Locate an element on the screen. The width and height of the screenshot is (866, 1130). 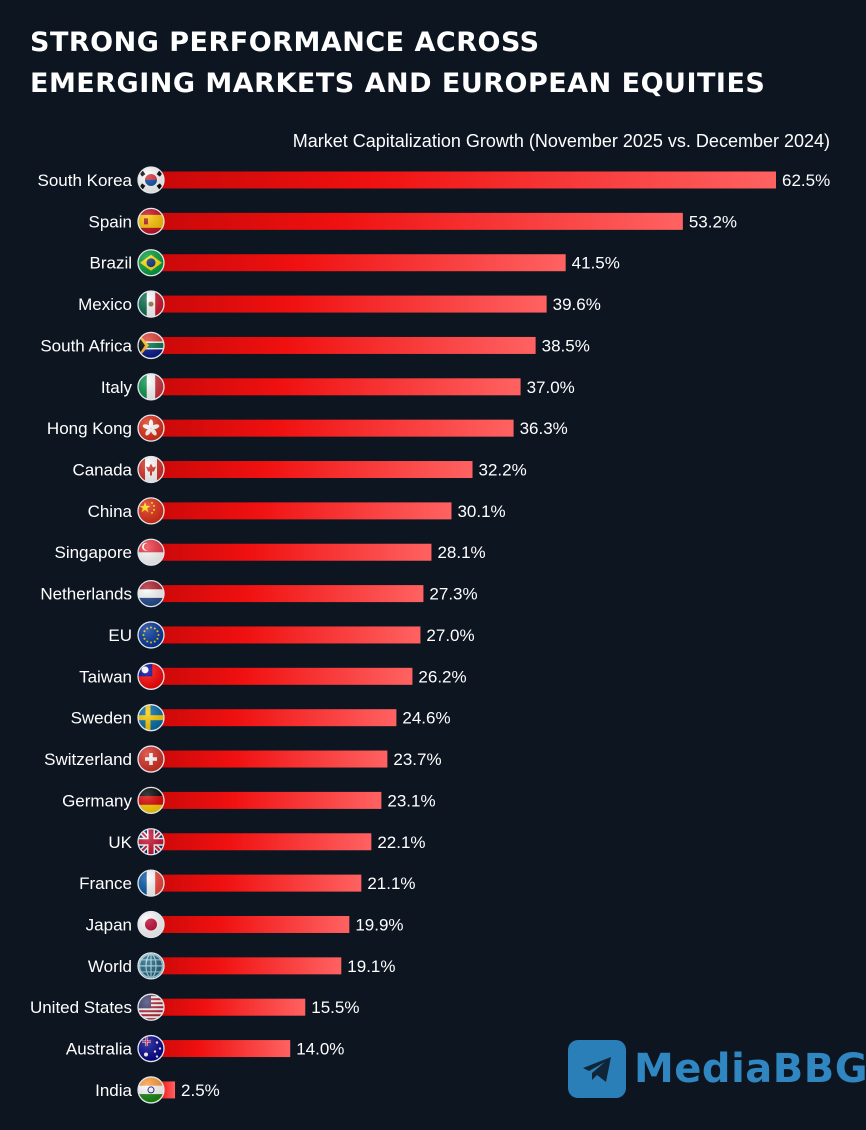
bar-row: Australia 14.0% is located at coordinates (205, 1048).